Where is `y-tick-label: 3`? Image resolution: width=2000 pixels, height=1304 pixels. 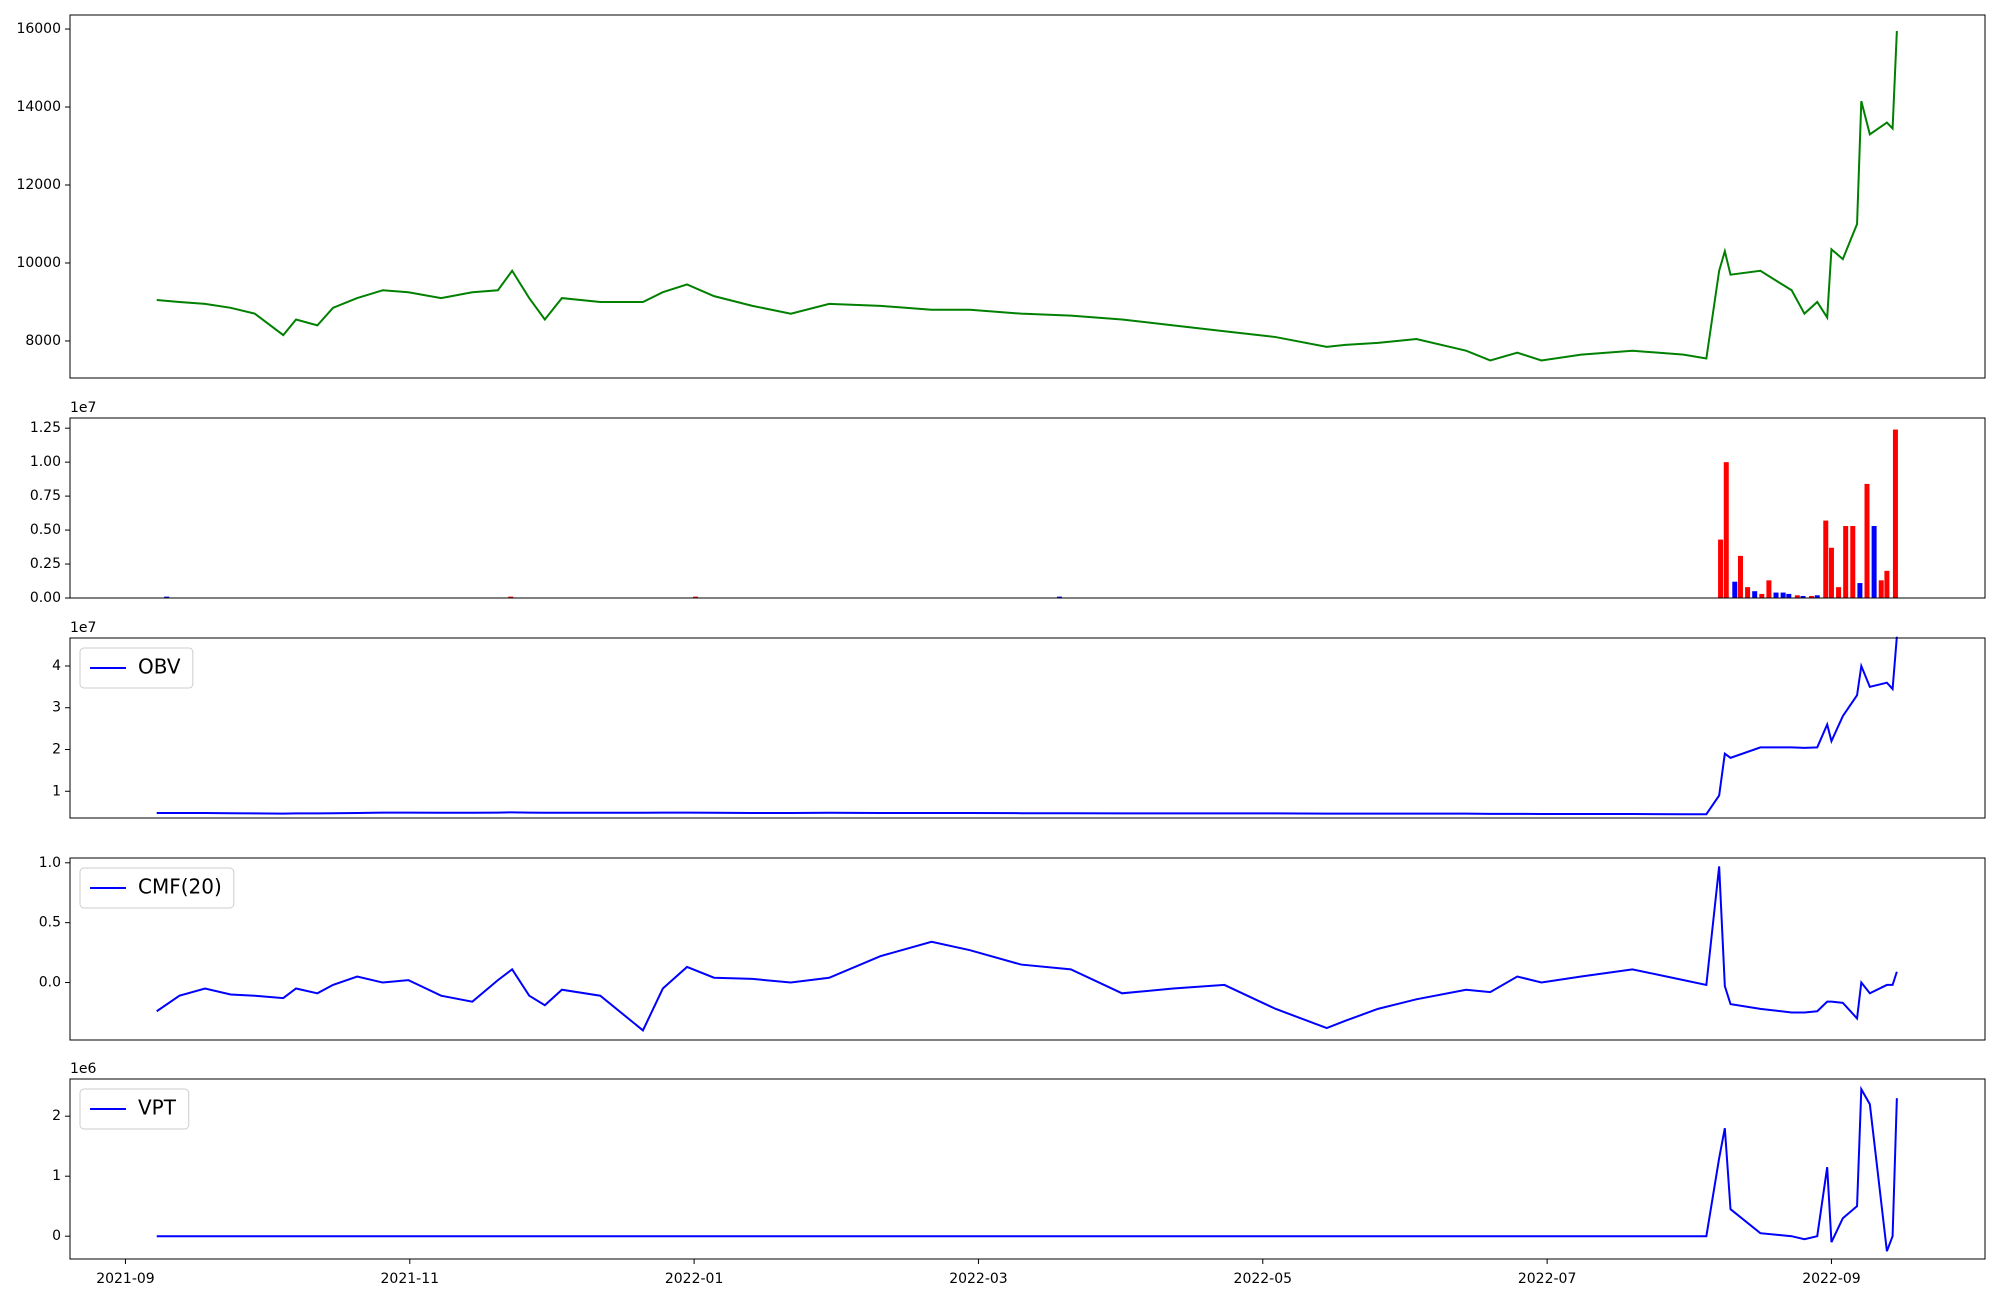 y-tick-label: 3 is located at coordinates (56, 708).